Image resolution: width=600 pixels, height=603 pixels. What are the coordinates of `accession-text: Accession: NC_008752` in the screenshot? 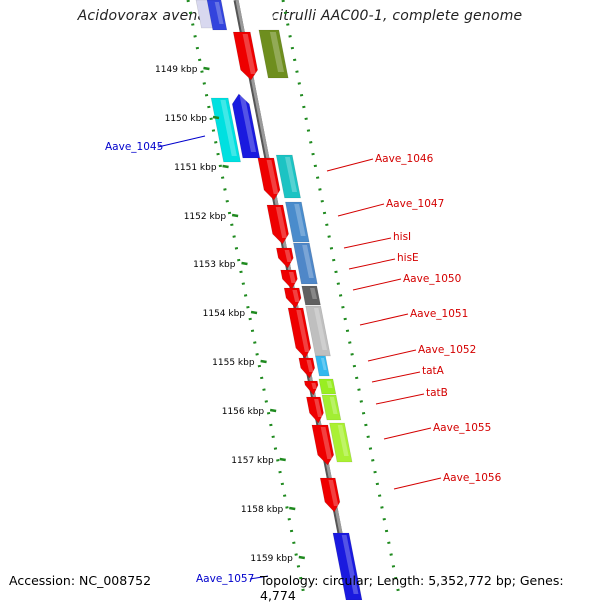 It's located at (80, 580).